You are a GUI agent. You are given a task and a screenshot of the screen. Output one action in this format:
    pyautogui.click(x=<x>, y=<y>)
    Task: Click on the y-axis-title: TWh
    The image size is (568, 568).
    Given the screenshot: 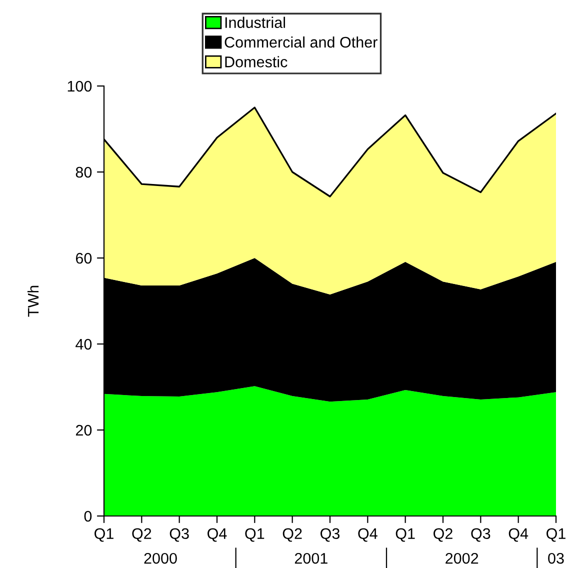 What is the action you would take?
    pyautogui.click(x=33, y=301)
    